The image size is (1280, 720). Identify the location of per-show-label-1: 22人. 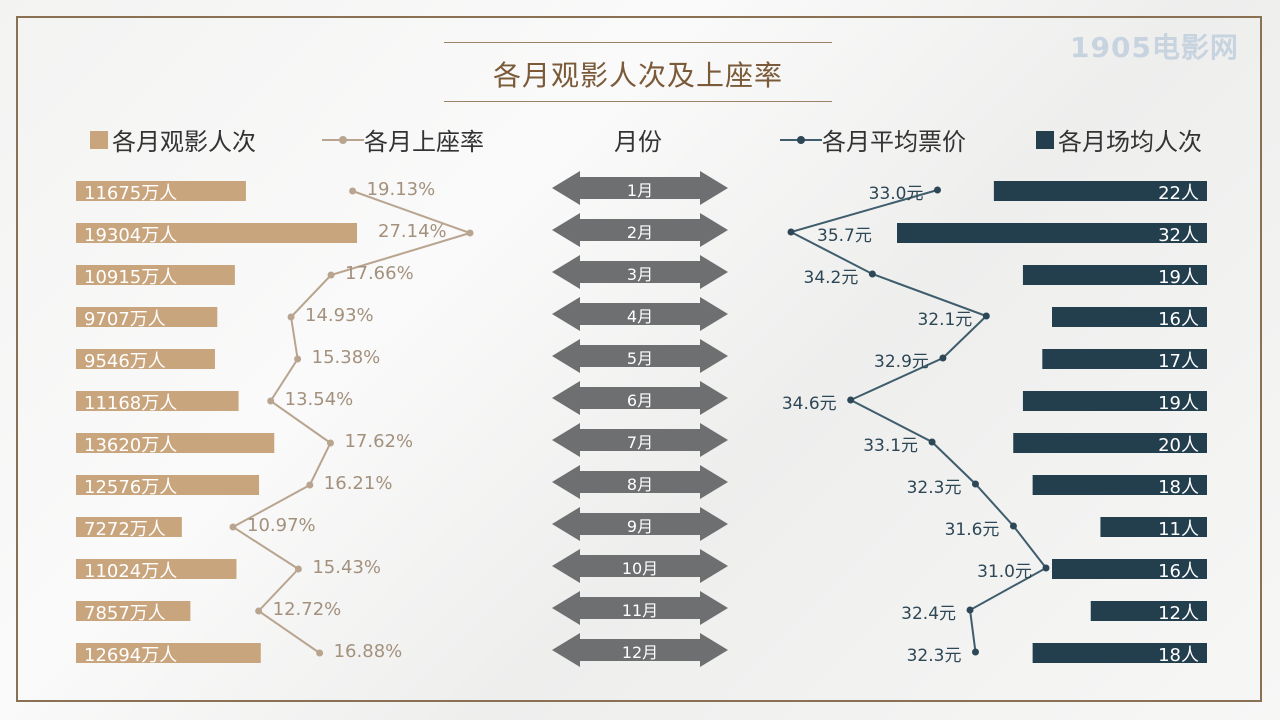
(1178, 193).